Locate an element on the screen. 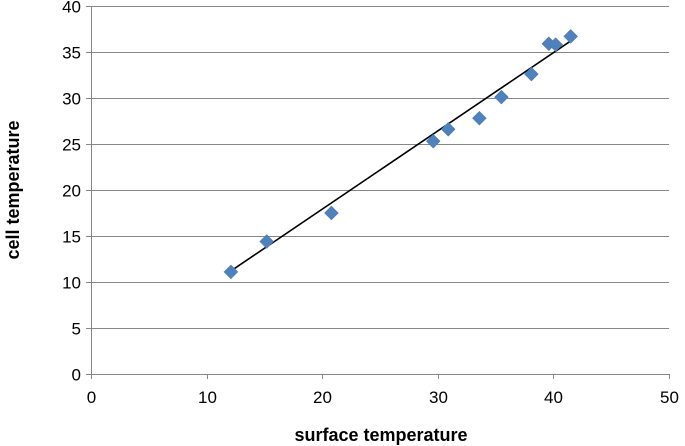 The image size is (685, 446). y-tick-label: 30 is located at coordinates (71, 99).